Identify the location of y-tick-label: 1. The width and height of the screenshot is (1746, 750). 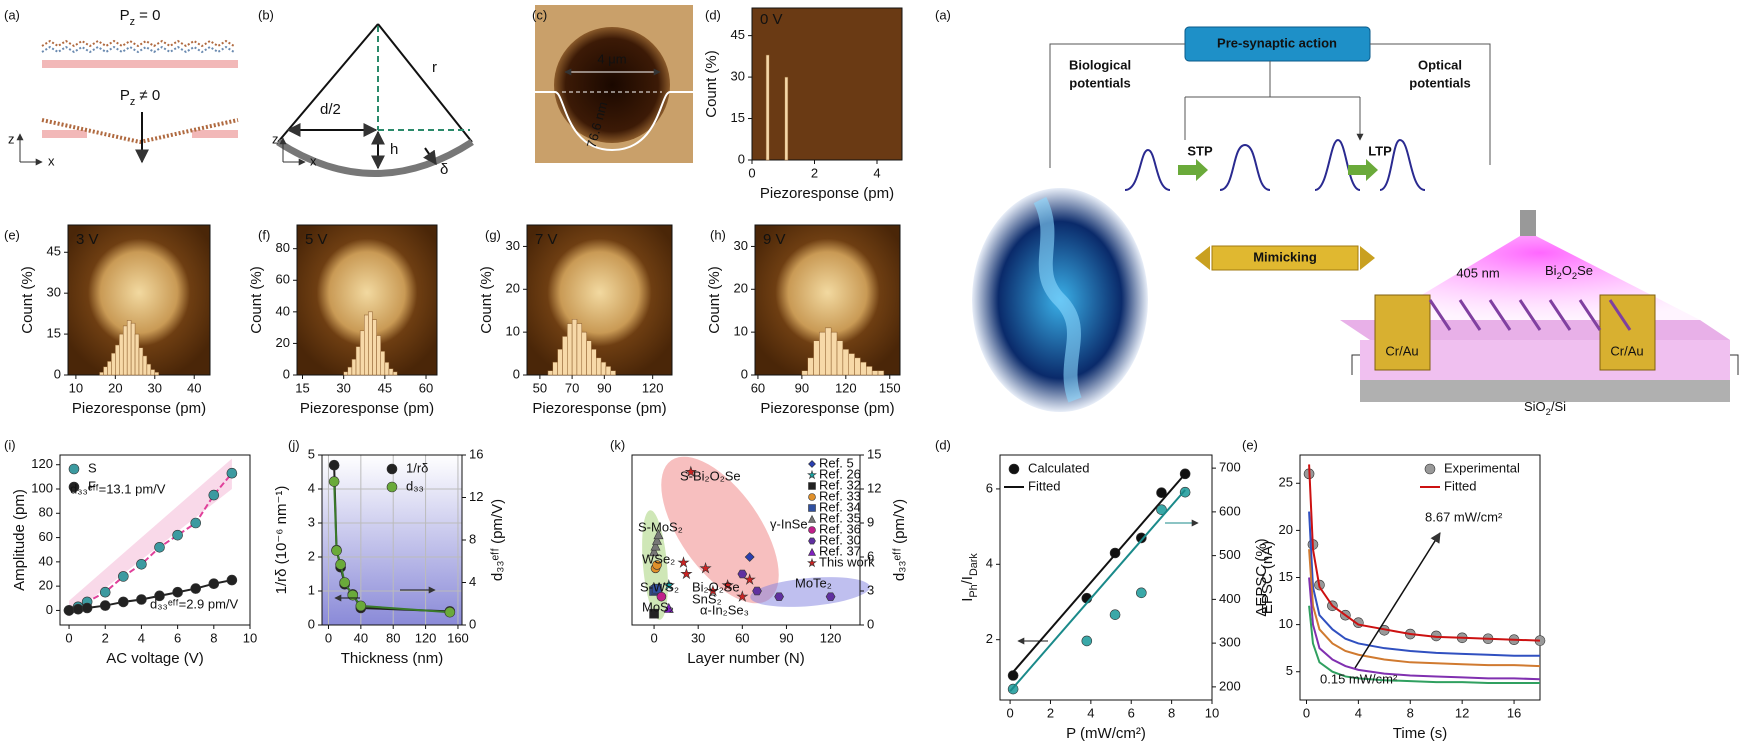
(311, 589).